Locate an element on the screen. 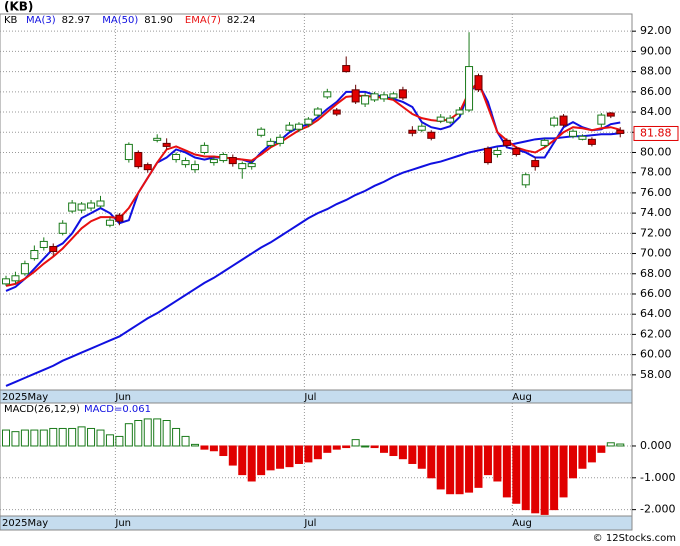 The width and height of the screenshot is (680, 546). legend-value: 82.24 is located at coordinates (241, 20).